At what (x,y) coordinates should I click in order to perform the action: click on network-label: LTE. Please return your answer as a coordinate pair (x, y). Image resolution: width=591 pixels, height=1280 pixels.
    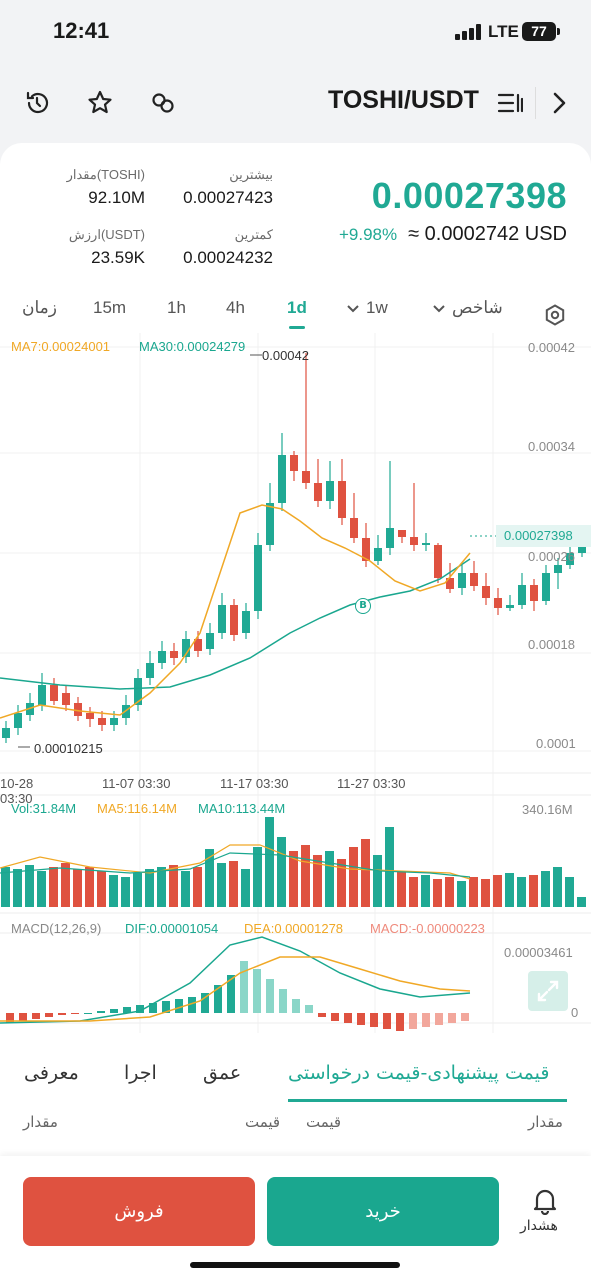
    Looking at the image, I should click on (503, 31).